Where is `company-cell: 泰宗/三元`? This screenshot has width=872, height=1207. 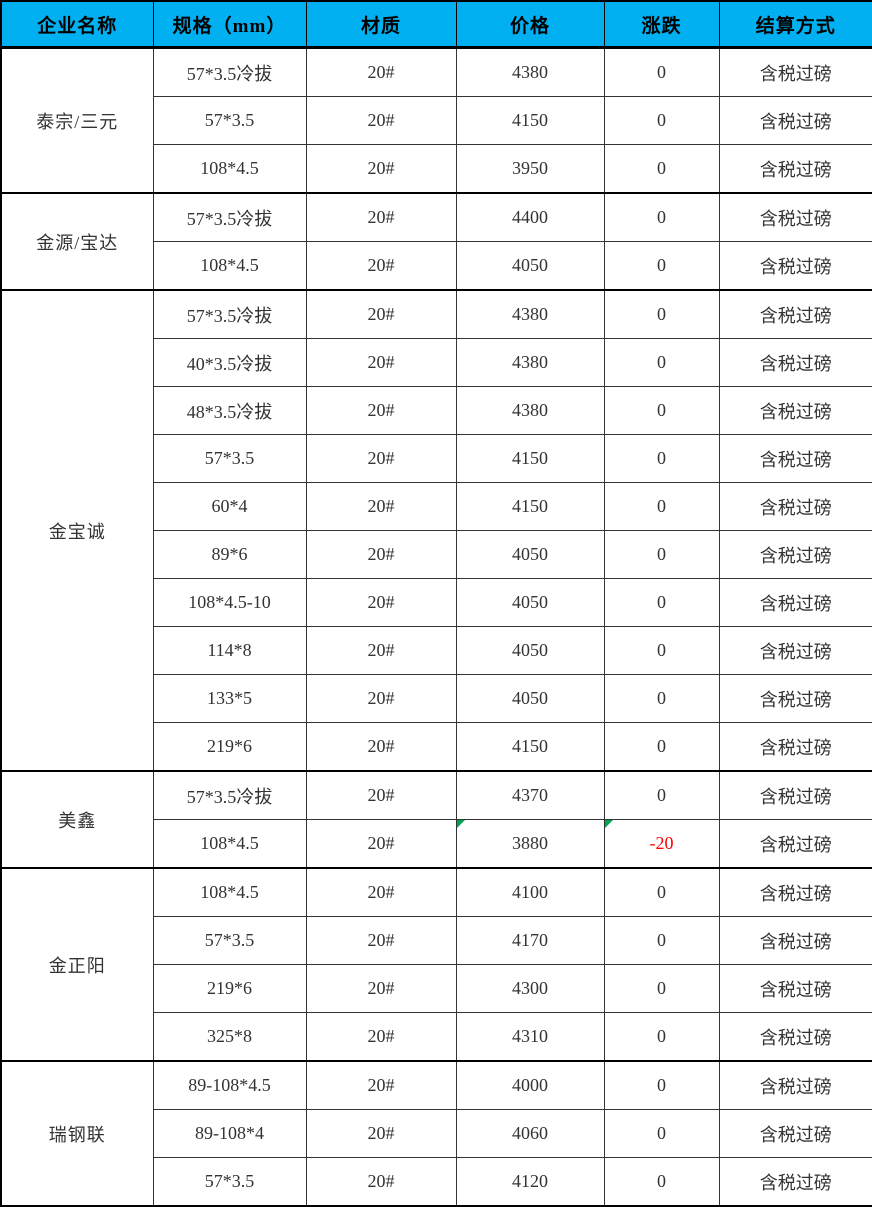
company-cell: 泰宗/三元 is located at coordinates (77, 120).